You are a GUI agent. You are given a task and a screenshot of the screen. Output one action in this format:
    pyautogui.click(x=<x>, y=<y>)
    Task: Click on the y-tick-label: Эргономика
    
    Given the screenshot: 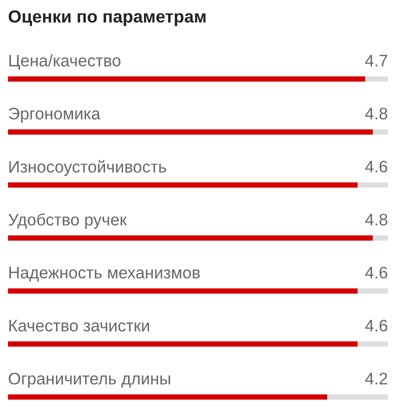 What is the action you would take?
    pyautogui.click(x=54, y=115)
    